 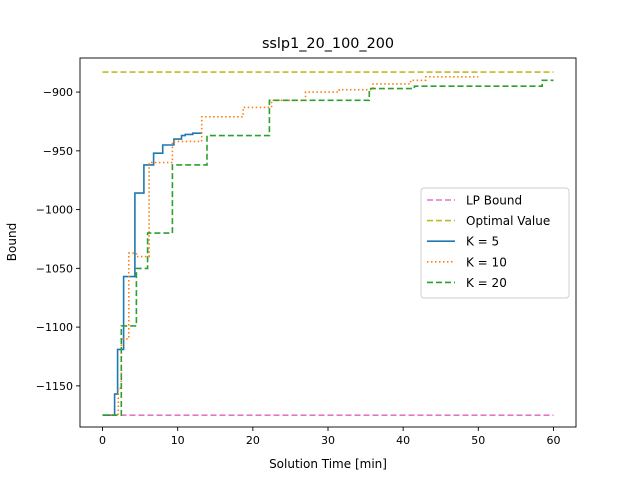 What do you see at coordinates (482, 242) in the screenshot?
I see `legend-label: K = 5` at bounding box center [482, 242].